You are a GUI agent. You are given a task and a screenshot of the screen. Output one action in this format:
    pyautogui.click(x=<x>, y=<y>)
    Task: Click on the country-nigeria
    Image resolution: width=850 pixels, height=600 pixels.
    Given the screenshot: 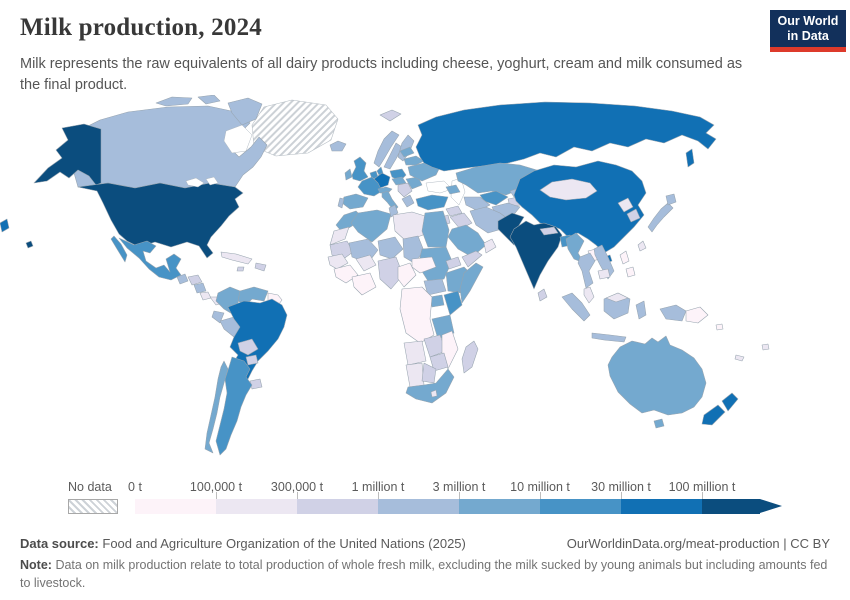 What is the action you would take?
    pyautogui.click(x=390, y=273)
    